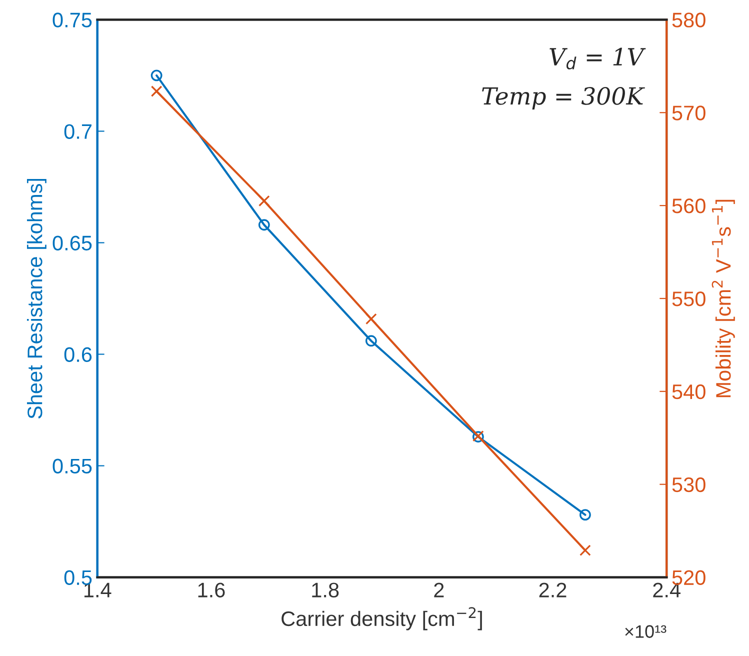  Describe the element at coordinates (563, 98) in the screenshot. I see `annotation: Temp = 300K` at that location.